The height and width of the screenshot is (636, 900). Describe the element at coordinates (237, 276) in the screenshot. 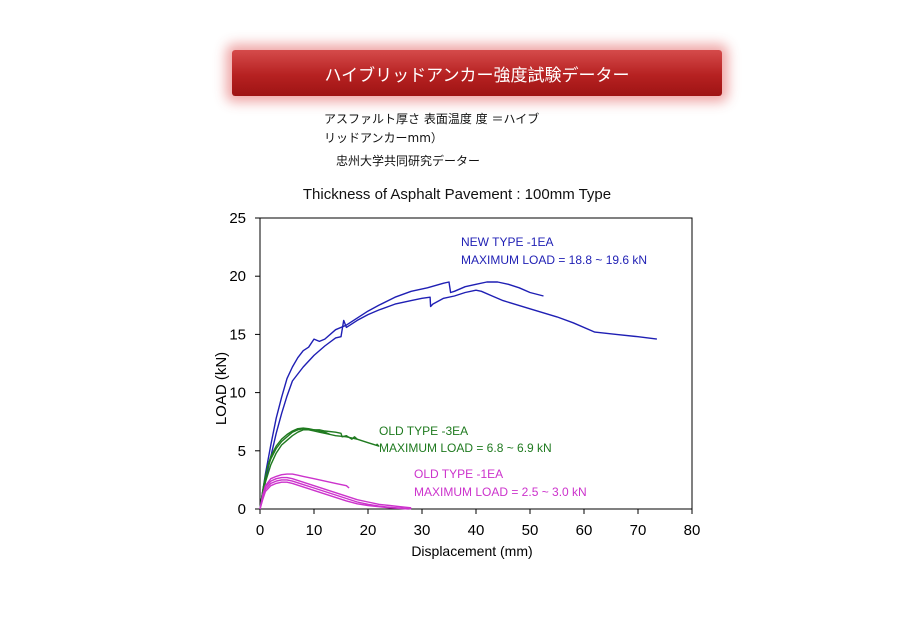

I see `y-tick-label: 20` at that location.